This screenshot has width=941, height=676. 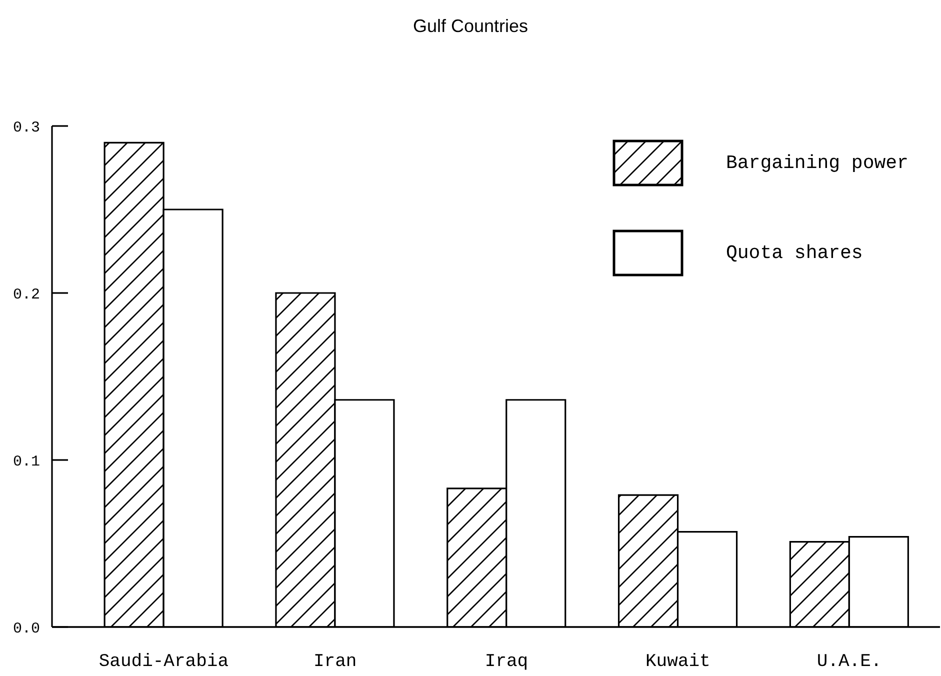 I want to click on y-tick-label: 0.3, so click(x=26, y=127).